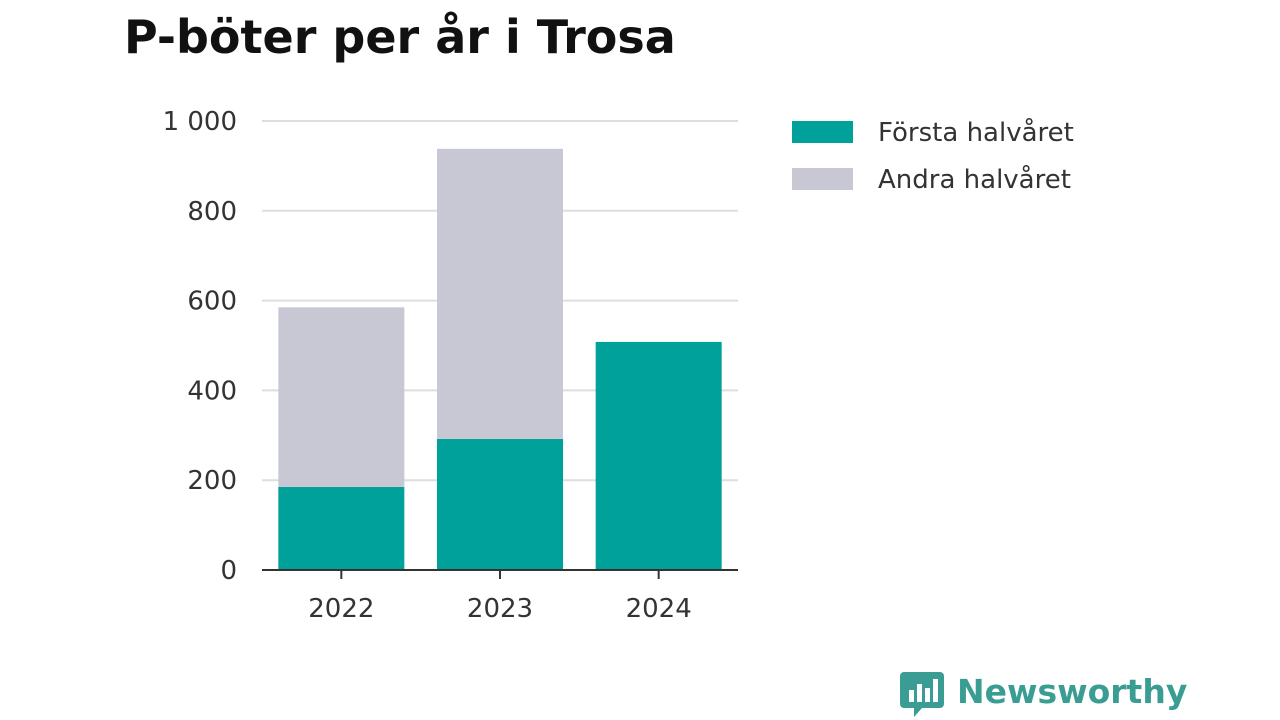 Image resolution: width=1280 pixels, height=720 pixels. What do you see at coordinates (500, 609) in the screenshot?
I see `x-tick-label: 2023` at bounding box center [500, 609].